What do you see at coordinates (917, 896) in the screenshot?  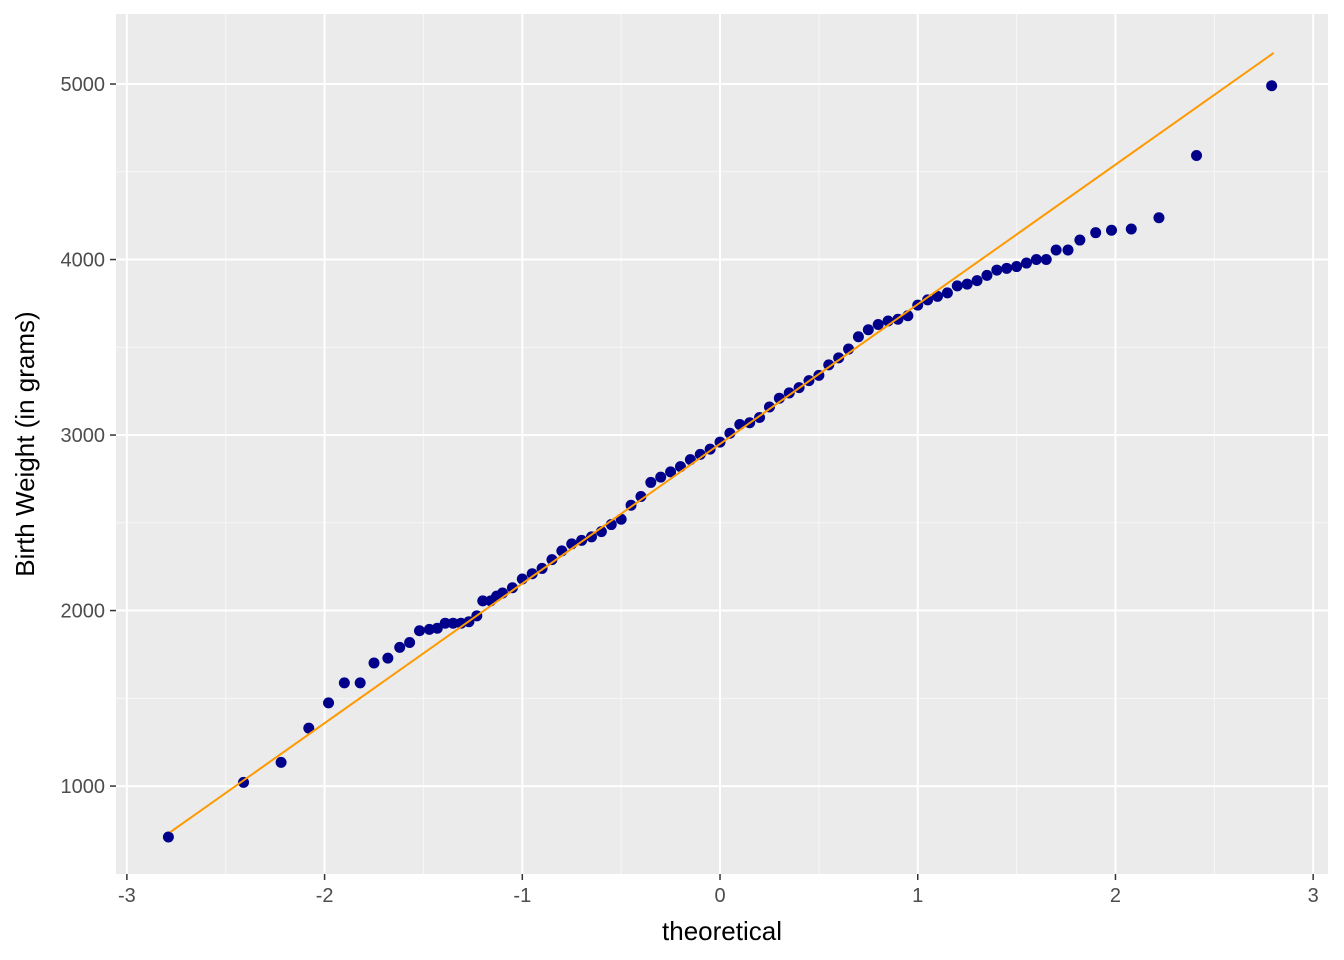 I see `x-tick-label: 1` at bounding box center [917, 896].